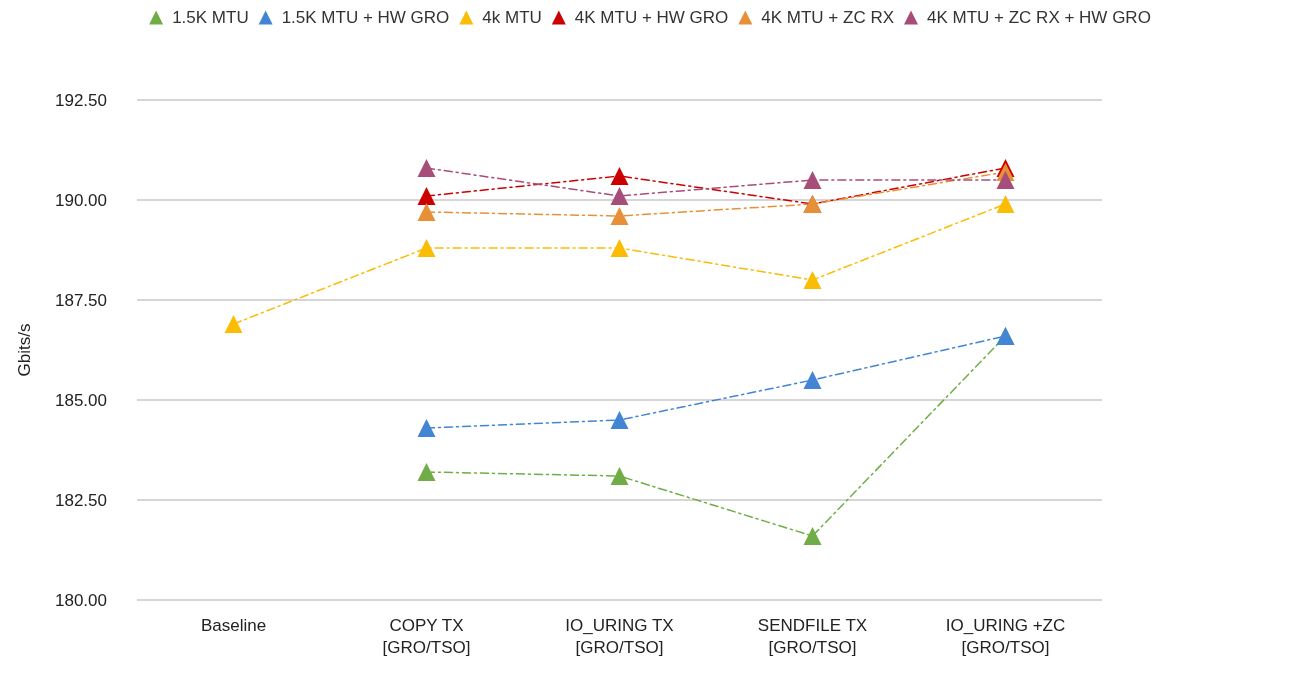 This screenshot has width=1300, height=698. What do you see at coordinates (81, 400) in the screenshot?
I see `y-tick-label: 185.00` at bounding box center [81, 400].